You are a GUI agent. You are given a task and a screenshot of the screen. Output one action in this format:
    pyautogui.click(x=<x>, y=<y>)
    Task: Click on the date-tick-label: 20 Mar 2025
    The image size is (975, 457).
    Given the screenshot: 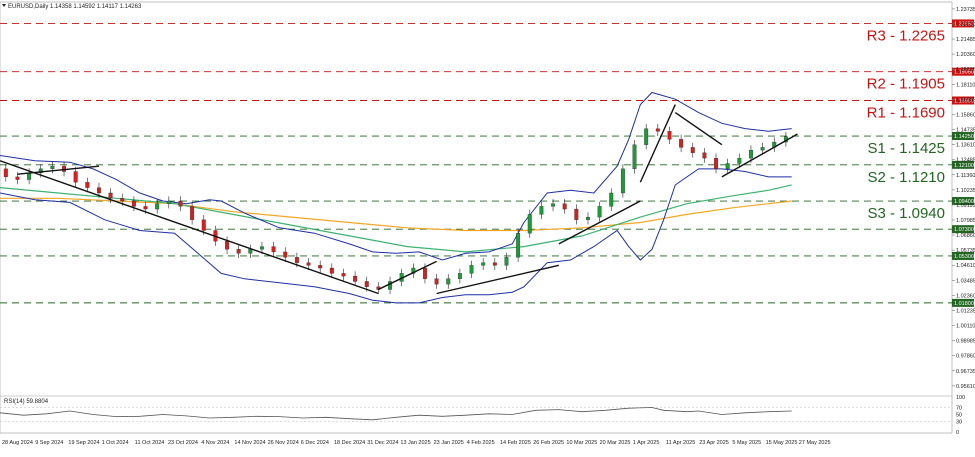 What is the action you would take?
    pyautogui.click(x=615, y=443)
    